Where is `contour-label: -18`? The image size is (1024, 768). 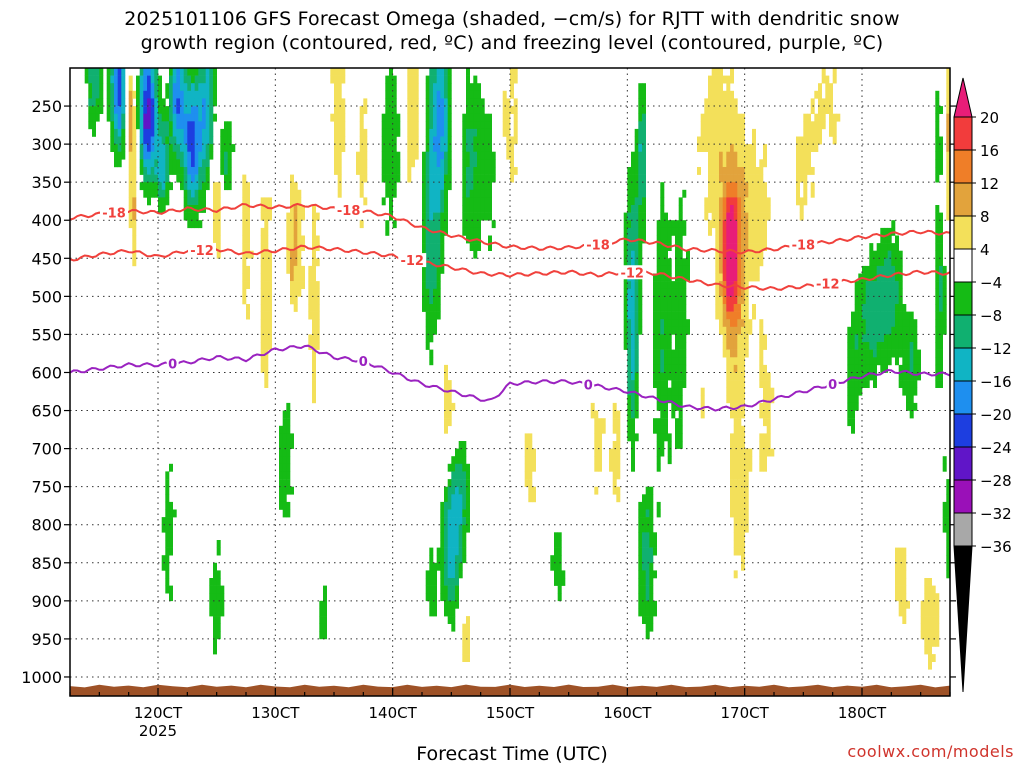 contour-label: -18 is located at coordinates (349, 211).